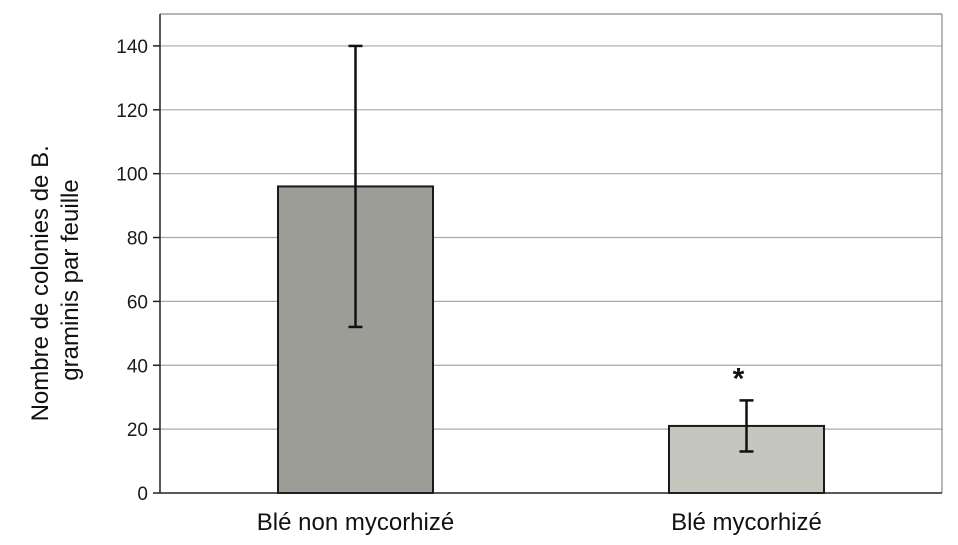  What do you see at coordinates (142, 494) in the screenshot?
I see `y-tick-label: 0` at bounding box center [142, 494].